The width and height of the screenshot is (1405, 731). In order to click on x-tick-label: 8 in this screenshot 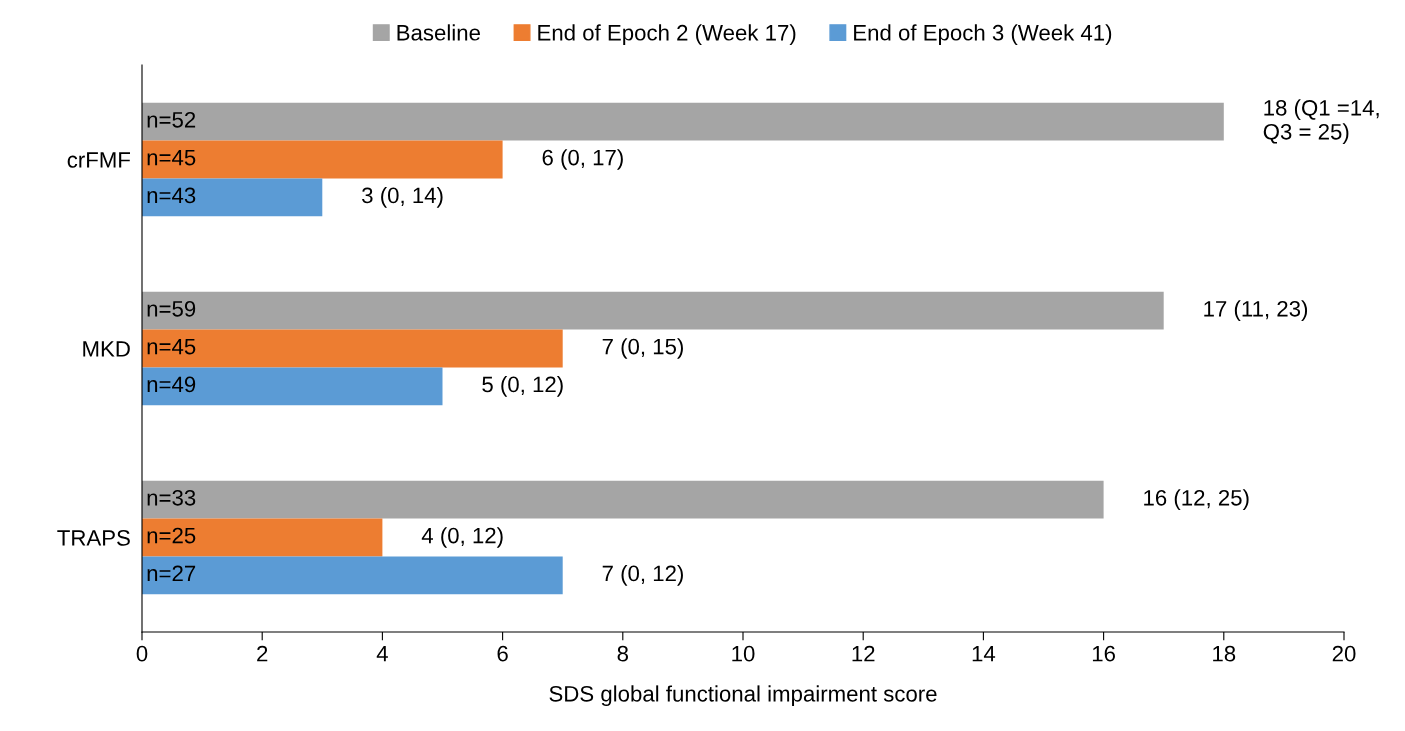, I will do `click(623, 653)`.